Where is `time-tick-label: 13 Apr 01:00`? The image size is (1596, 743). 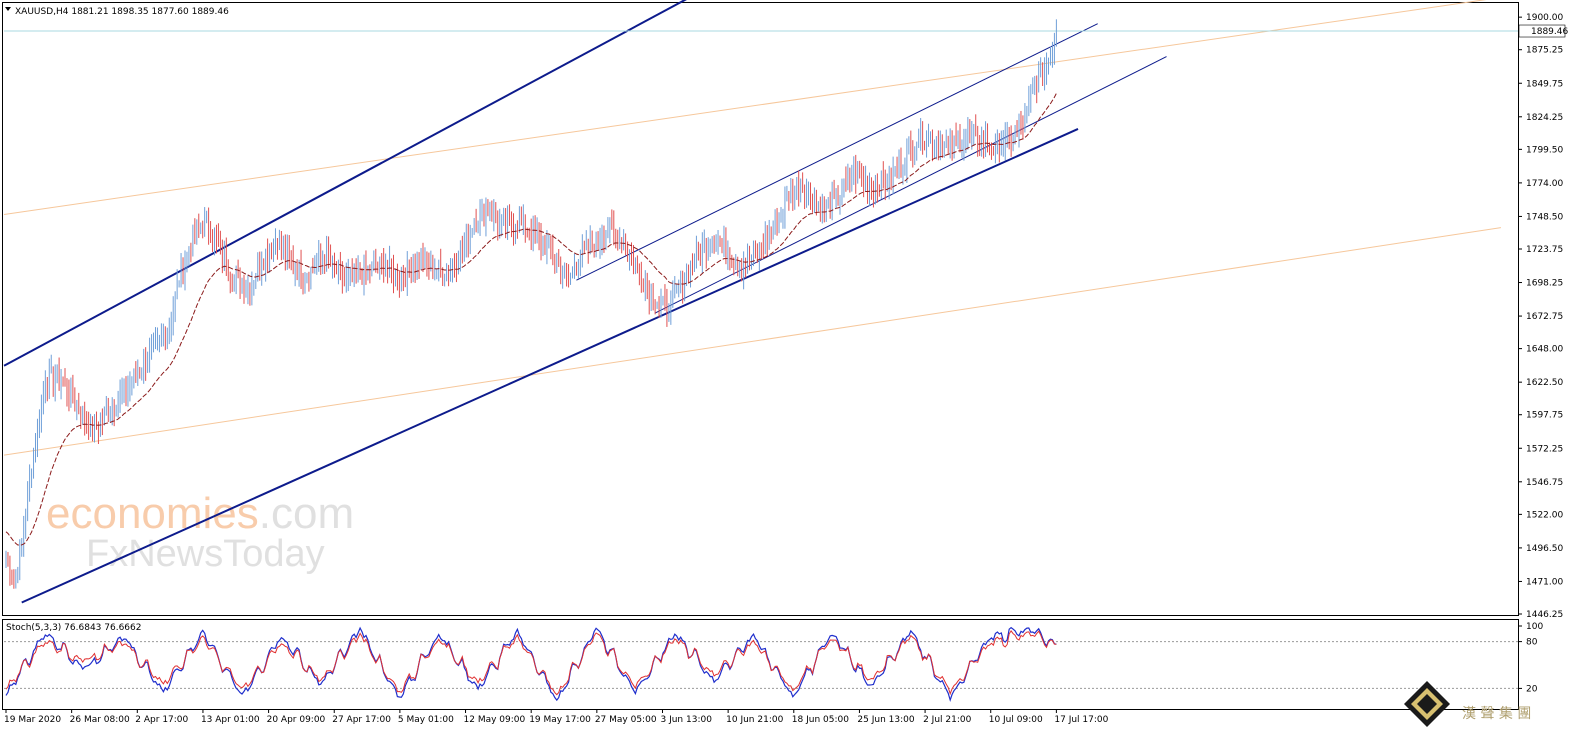 time-tick-label: 13 Apr 01:00 is located at coordinates (230, 720).